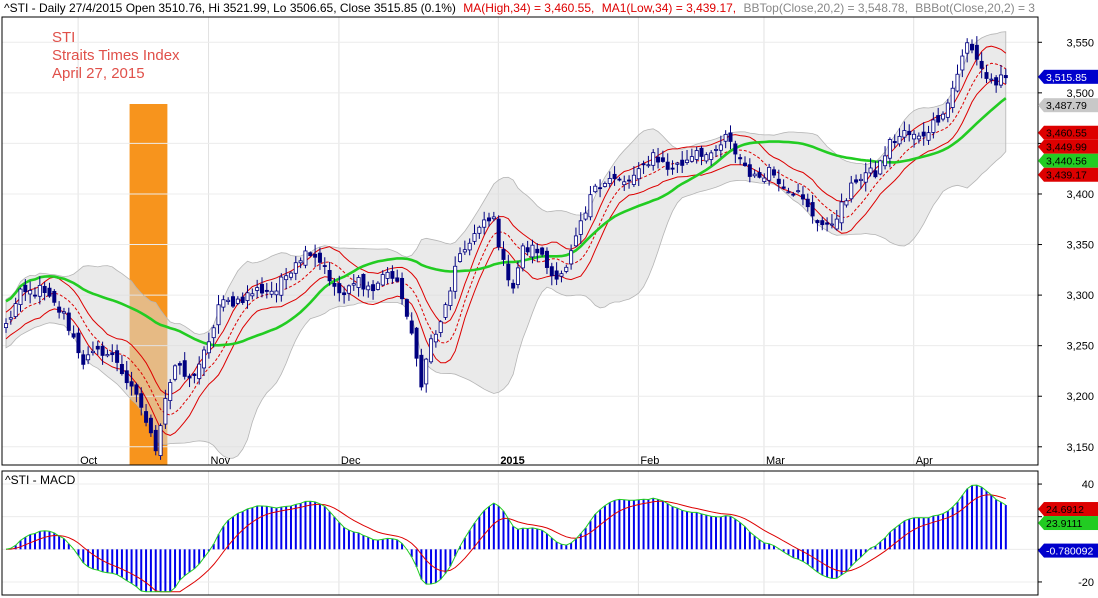 The width and height of the screenshot is (1098, 598). Describe the element at coordinates (1080, 43) in the screenshot. I see `price-tick-label-8: 3,550` at that location.